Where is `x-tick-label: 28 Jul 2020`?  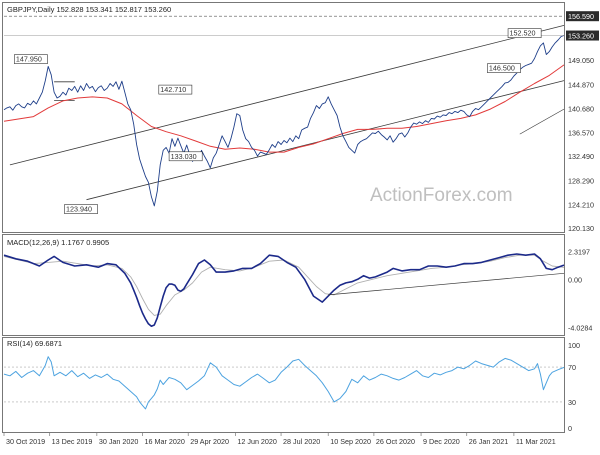
x-tick-label: 28 Jul 2020 is located at coordinates (301, 441).